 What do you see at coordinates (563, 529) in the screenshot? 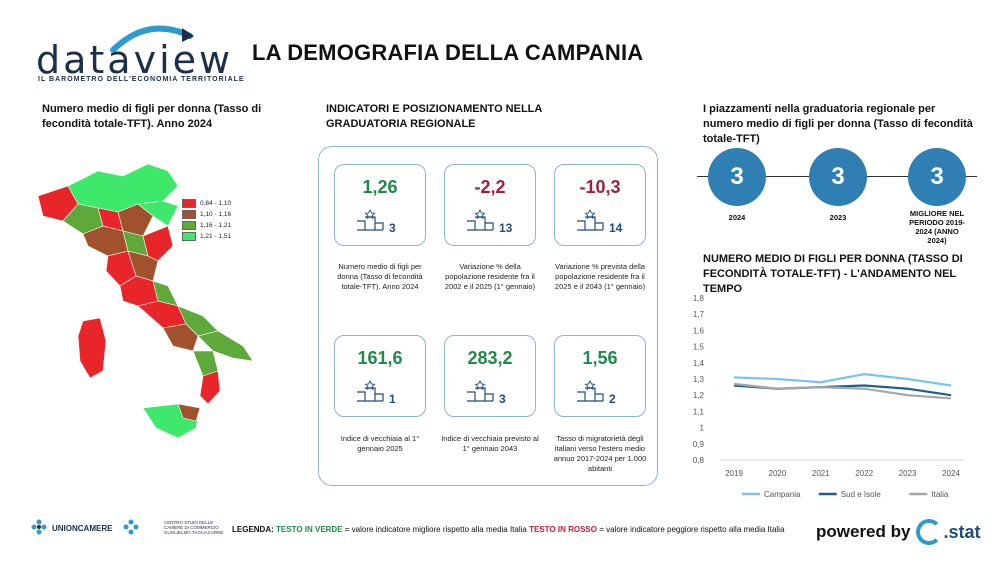
I see `legend-red-label: TESTO IN ROSSO` at bounding box center [563, 529].